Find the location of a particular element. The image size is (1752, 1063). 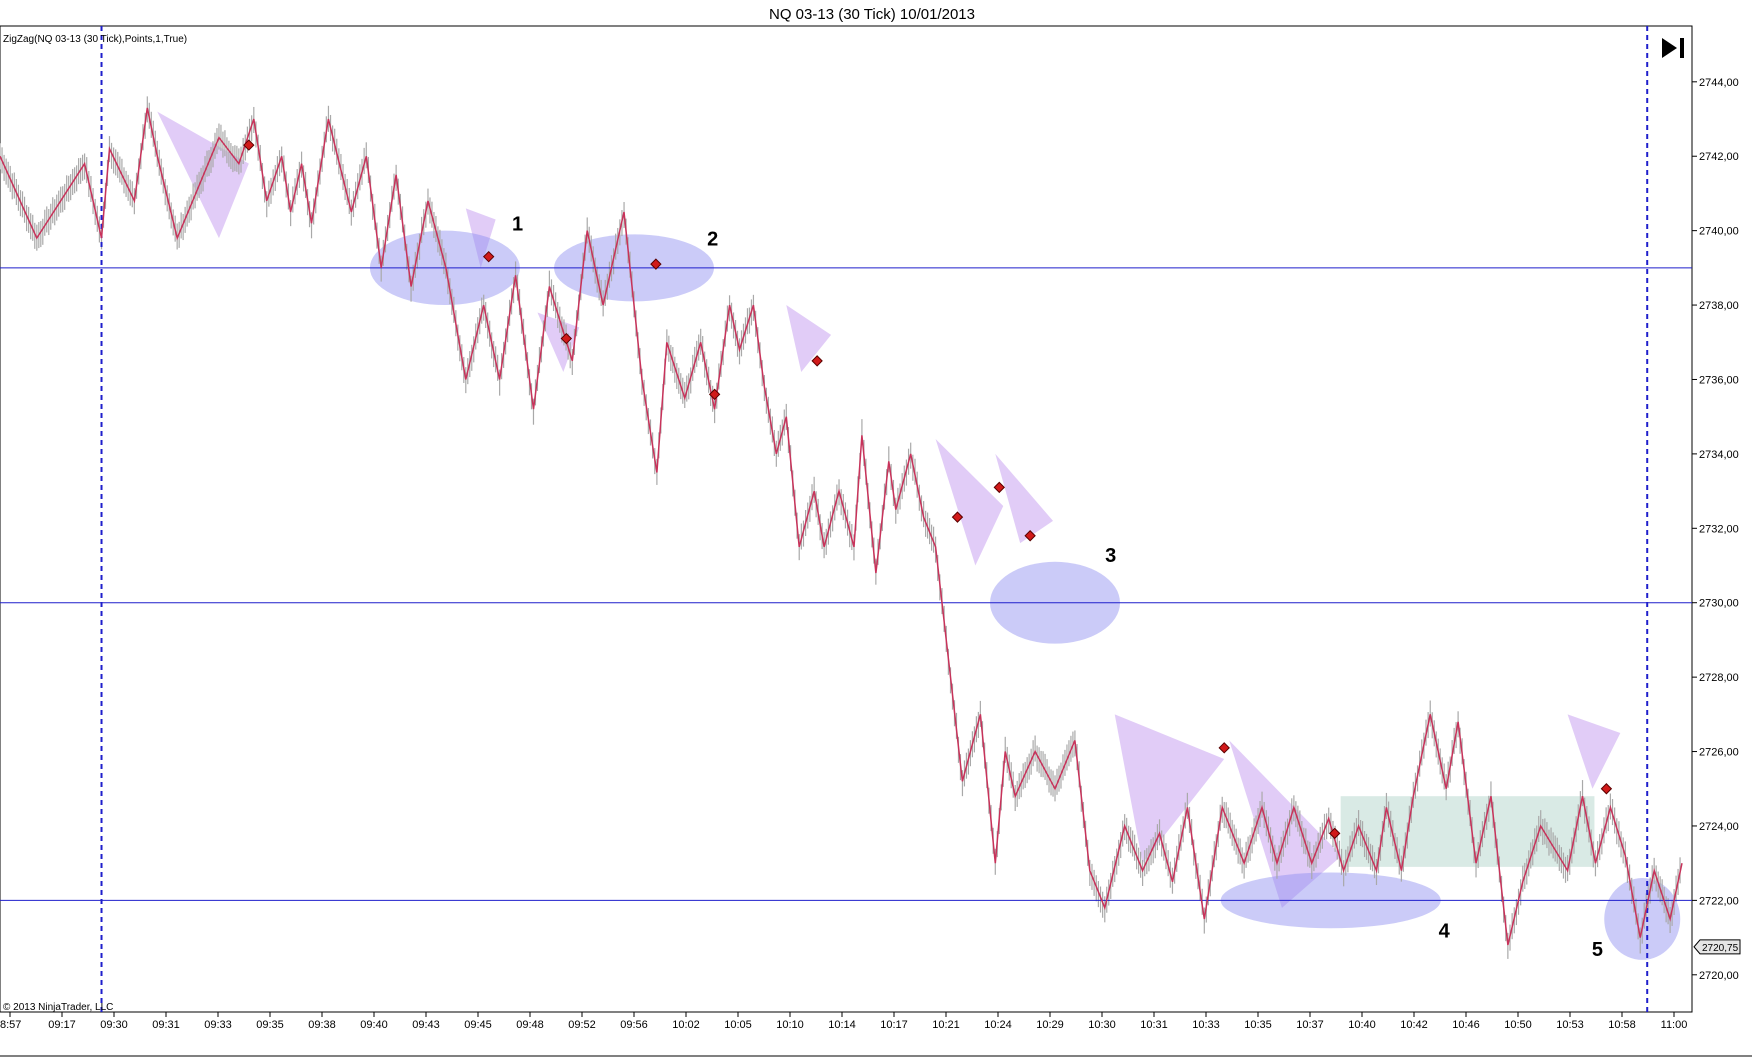

copyright-label: © 2013 NinjaTrader, LLC is located at coordinates (58, 1007).